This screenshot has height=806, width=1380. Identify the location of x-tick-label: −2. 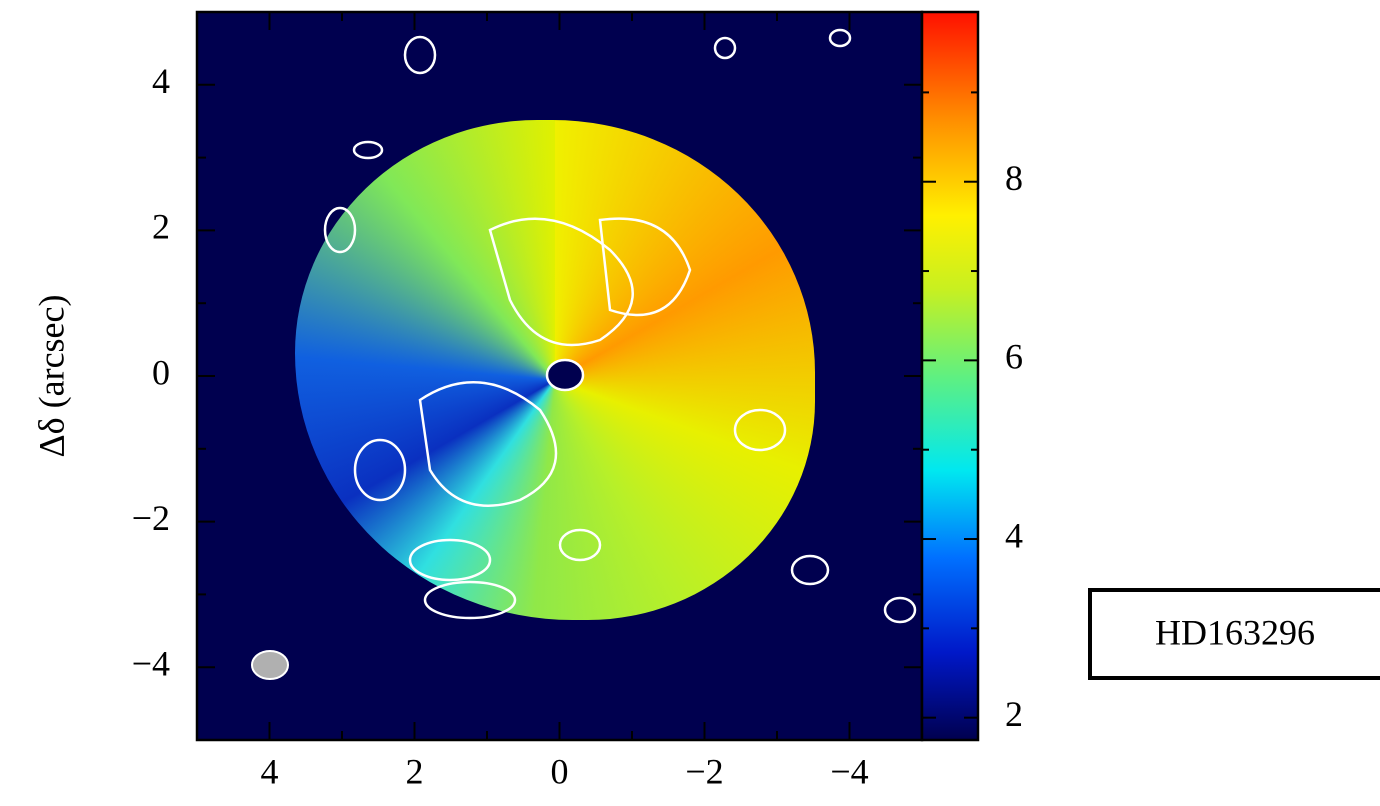
(704, 771).